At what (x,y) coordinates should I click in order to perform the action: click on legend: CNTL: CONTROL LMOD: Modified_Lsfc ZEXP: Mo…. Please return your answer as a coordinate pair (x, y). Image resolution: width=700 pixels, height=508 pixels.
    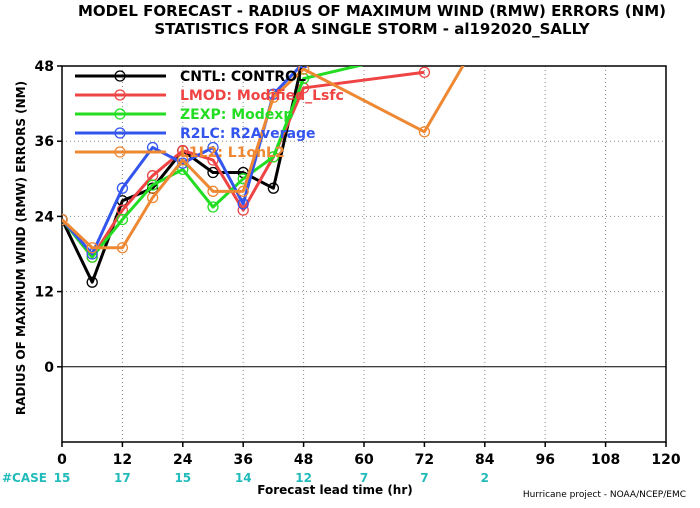
    Looking at the image, I should click on (209, 115).